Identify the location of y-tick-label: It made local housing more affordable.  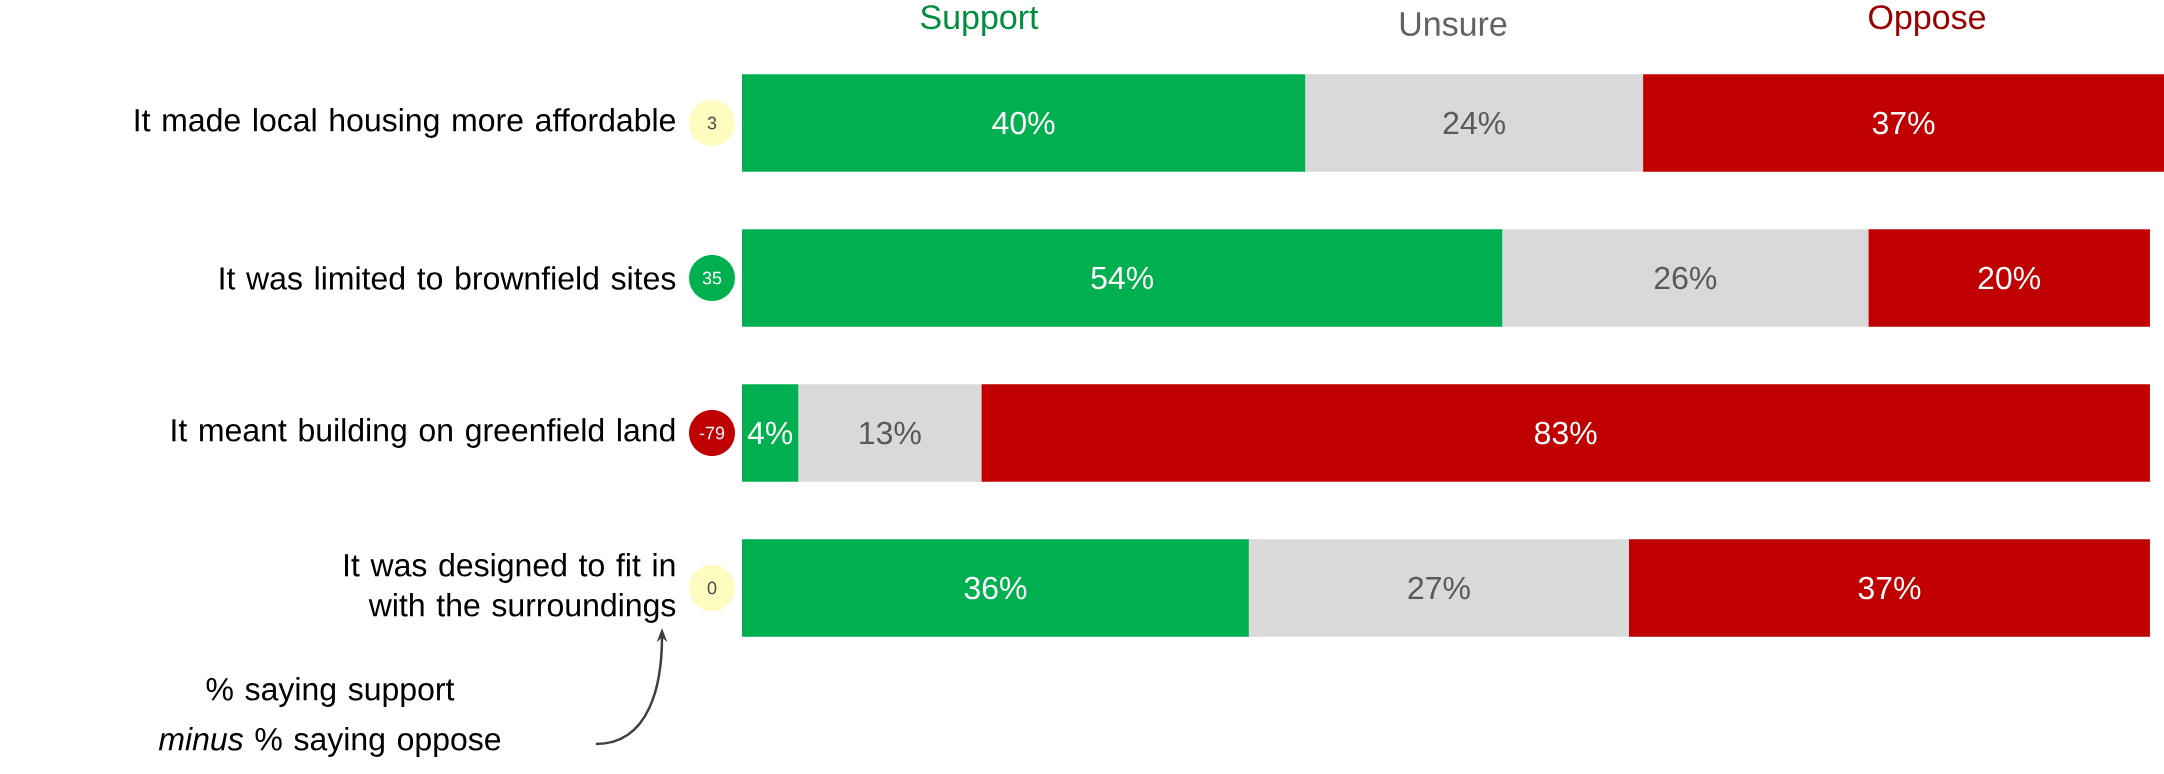
(405, 123).